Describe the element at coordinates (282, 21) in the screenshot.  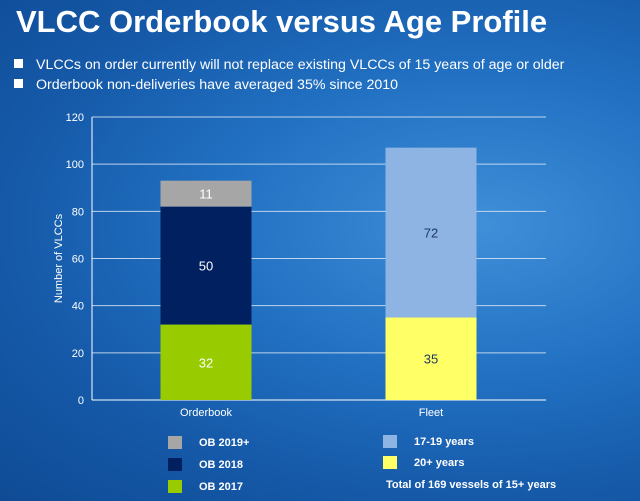
I see `page-title: VLCC Orderbook versus Age Profile` at that location.